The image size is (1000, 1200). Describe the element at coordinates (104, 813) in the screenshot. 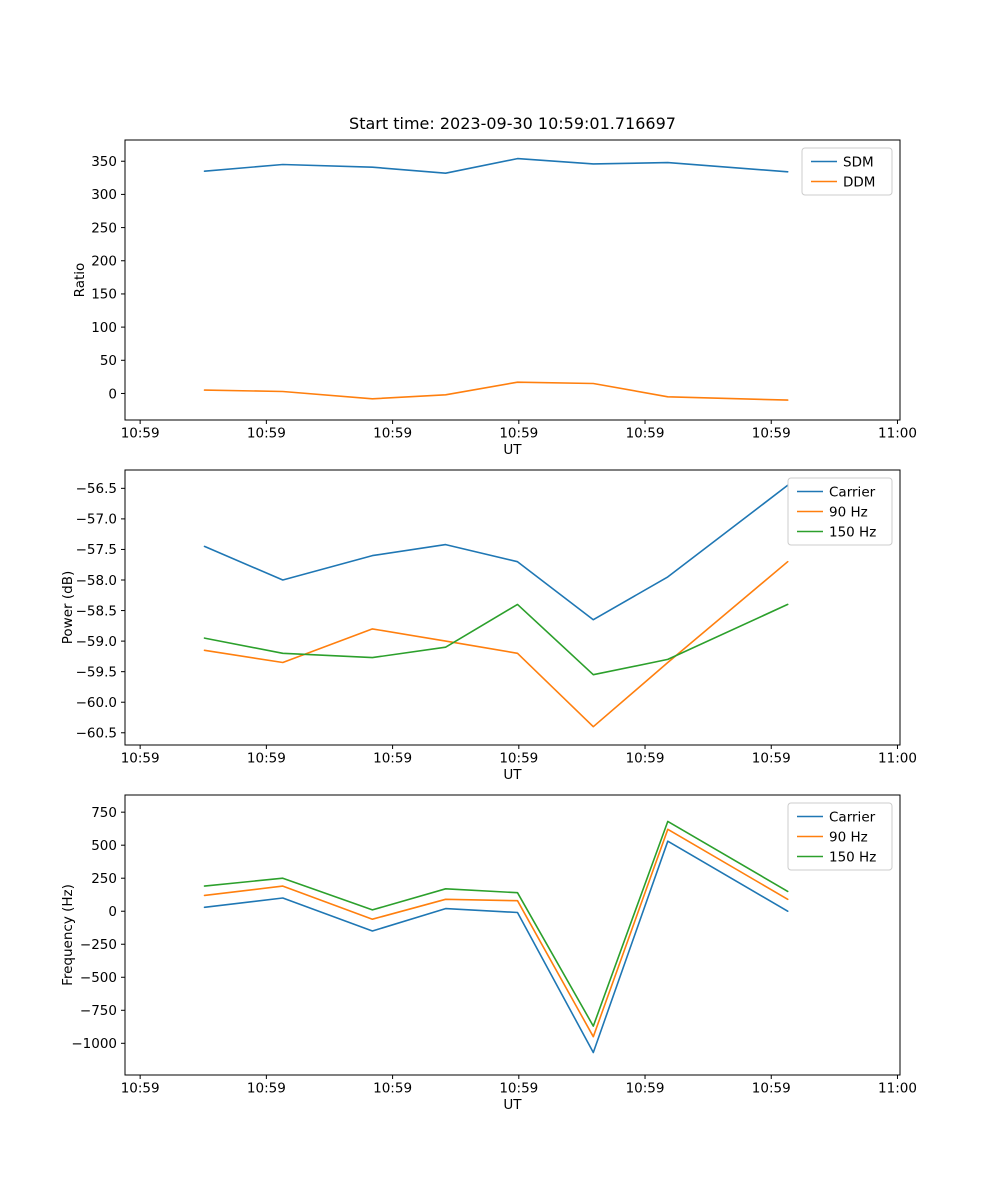

I see `y-tick-label: 750` at that location.